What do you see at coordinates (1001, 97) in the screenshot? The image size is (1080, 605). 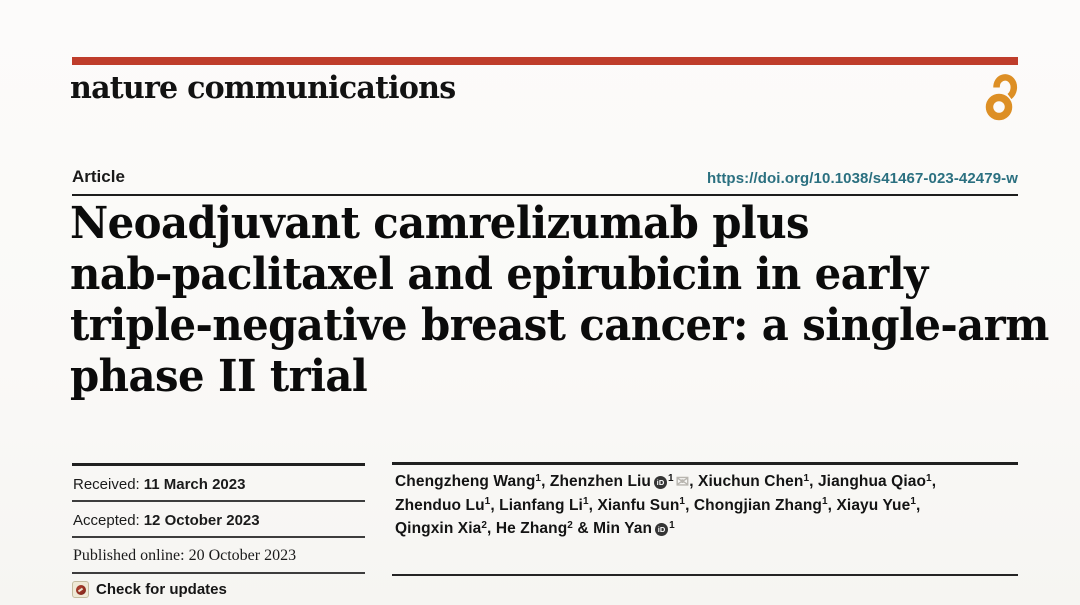 I see `open-access-icon` at bounding box center [1001, 97].